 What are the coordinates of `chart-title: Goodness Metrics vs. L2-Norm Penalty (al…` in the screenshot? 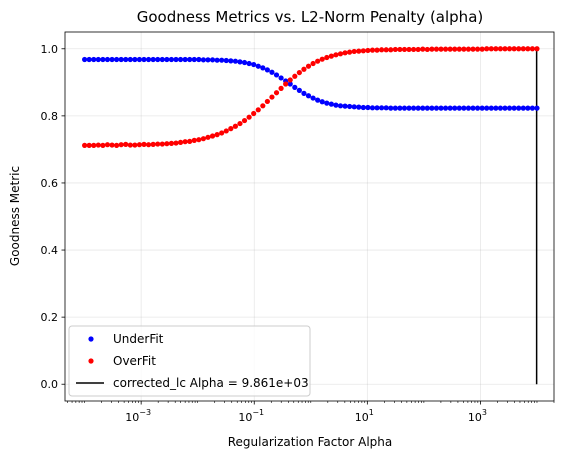 It's located at (310, 17).